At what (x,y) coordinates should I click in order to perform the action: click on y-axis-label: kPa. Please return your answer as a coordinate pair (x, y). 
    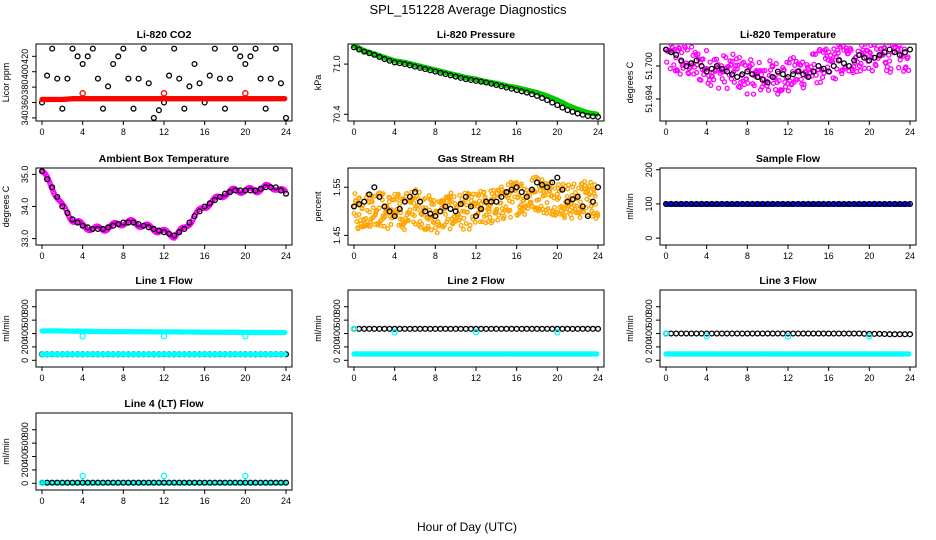
    Looking at the image, I should click on (318, 83).